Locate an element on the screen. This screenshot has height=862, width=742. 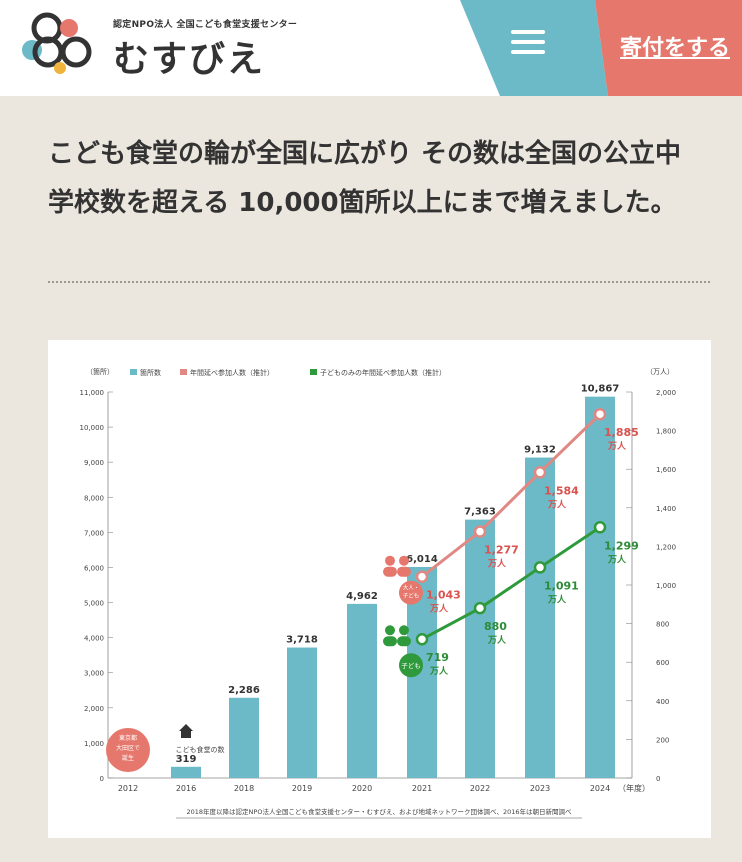
bar-value-label: 10,867 is located at coordinates (600, 389).